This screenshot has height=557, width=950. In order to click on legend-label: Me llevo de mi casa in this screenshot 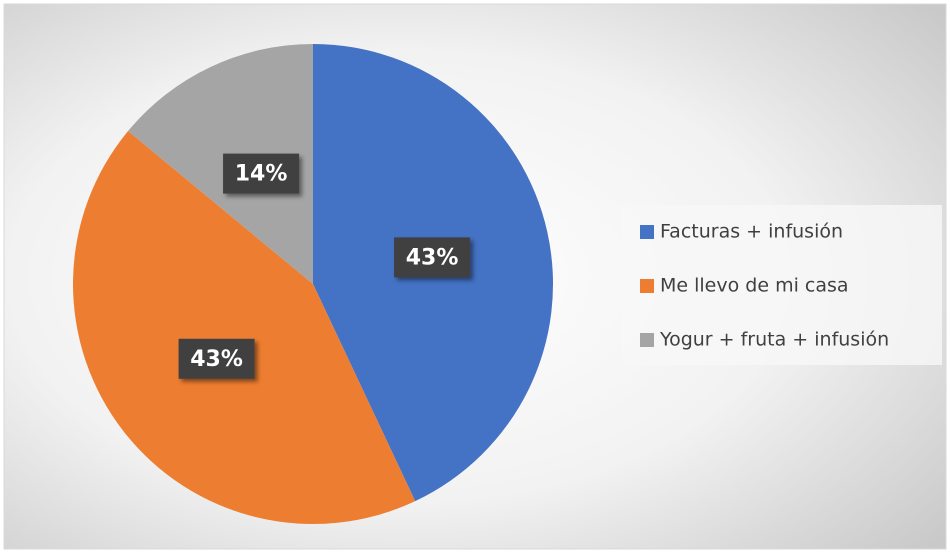, I will do `click(754, 286)`.